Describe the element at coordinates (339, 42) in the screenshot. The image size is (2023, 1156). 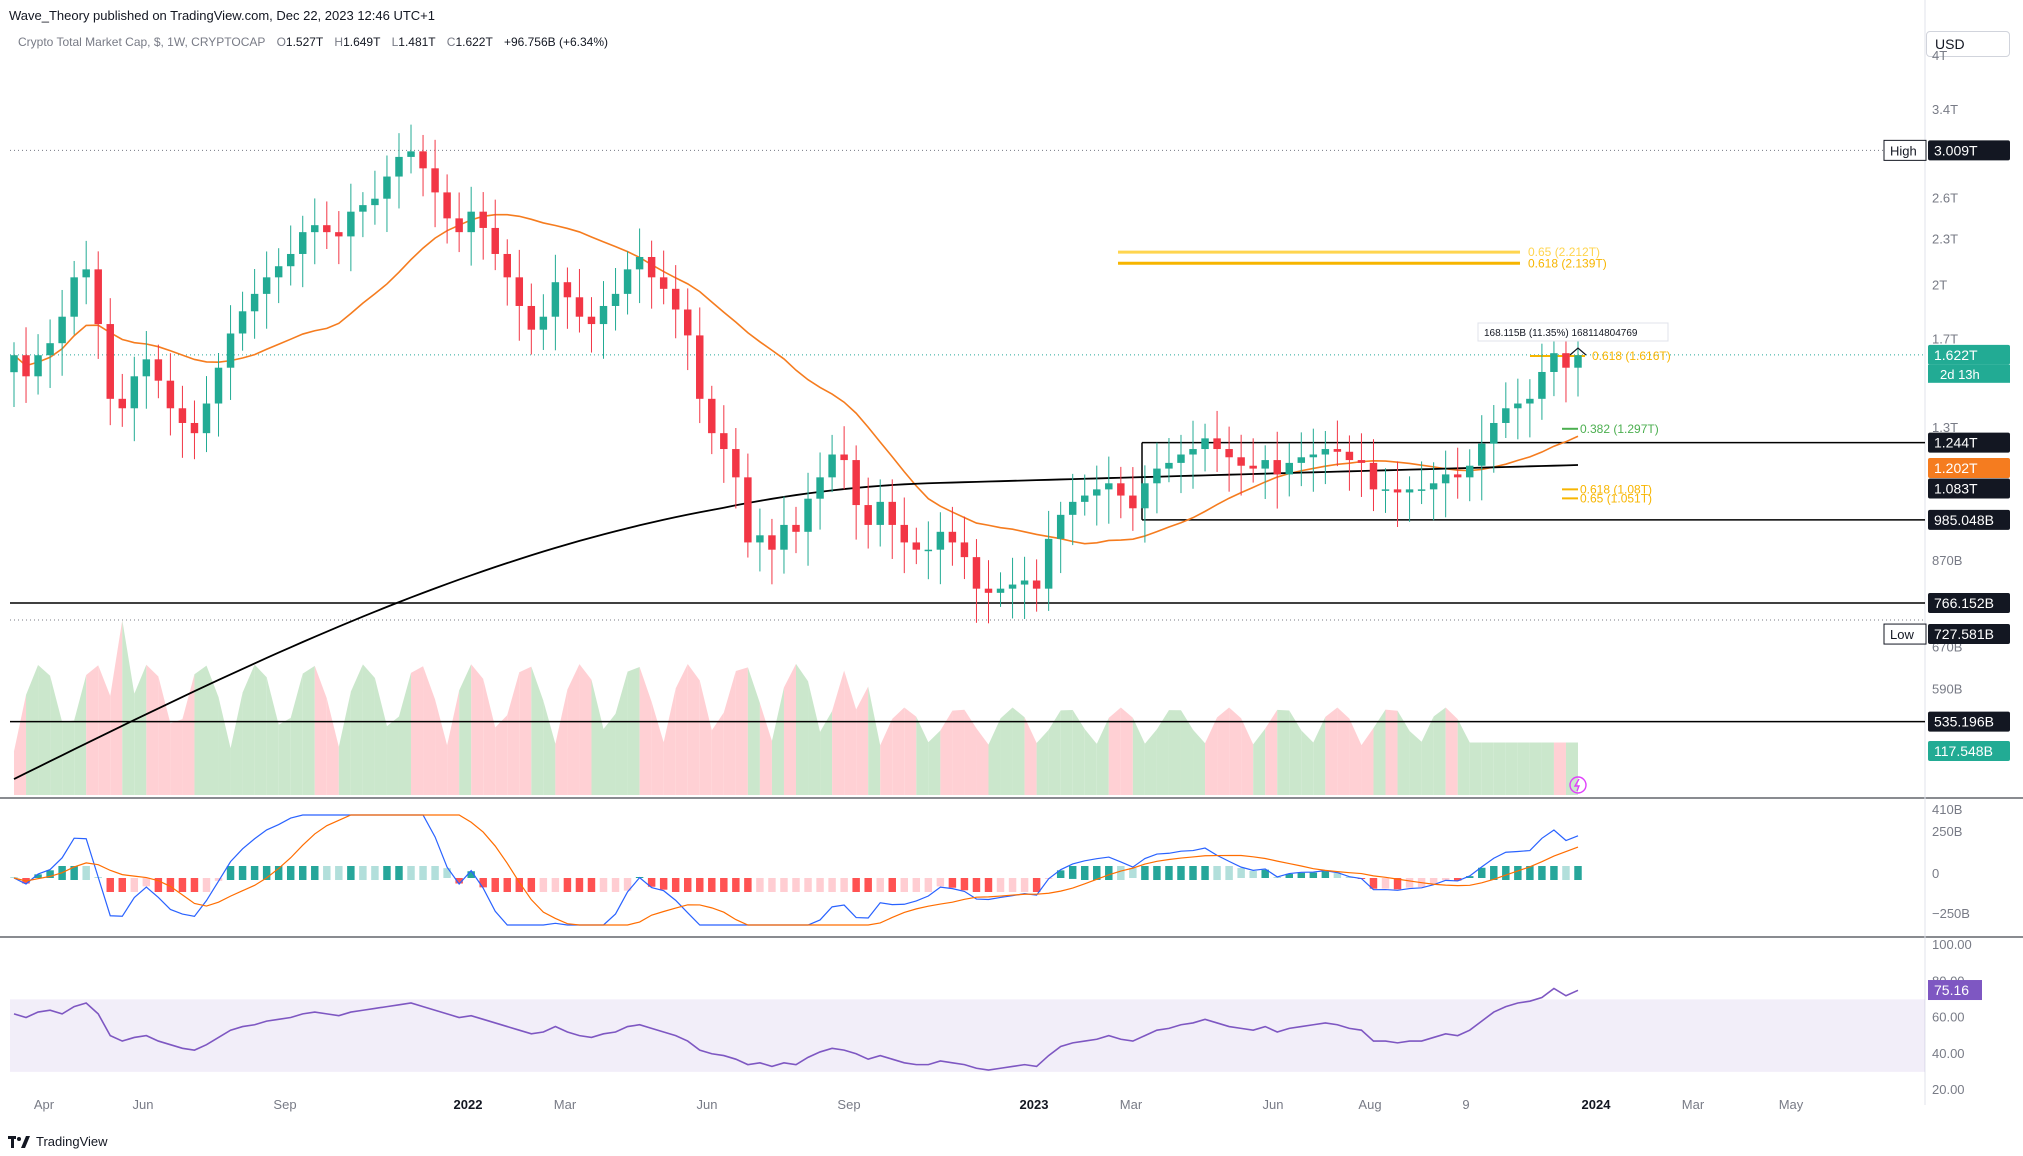
I see `high-label: H` at that location.